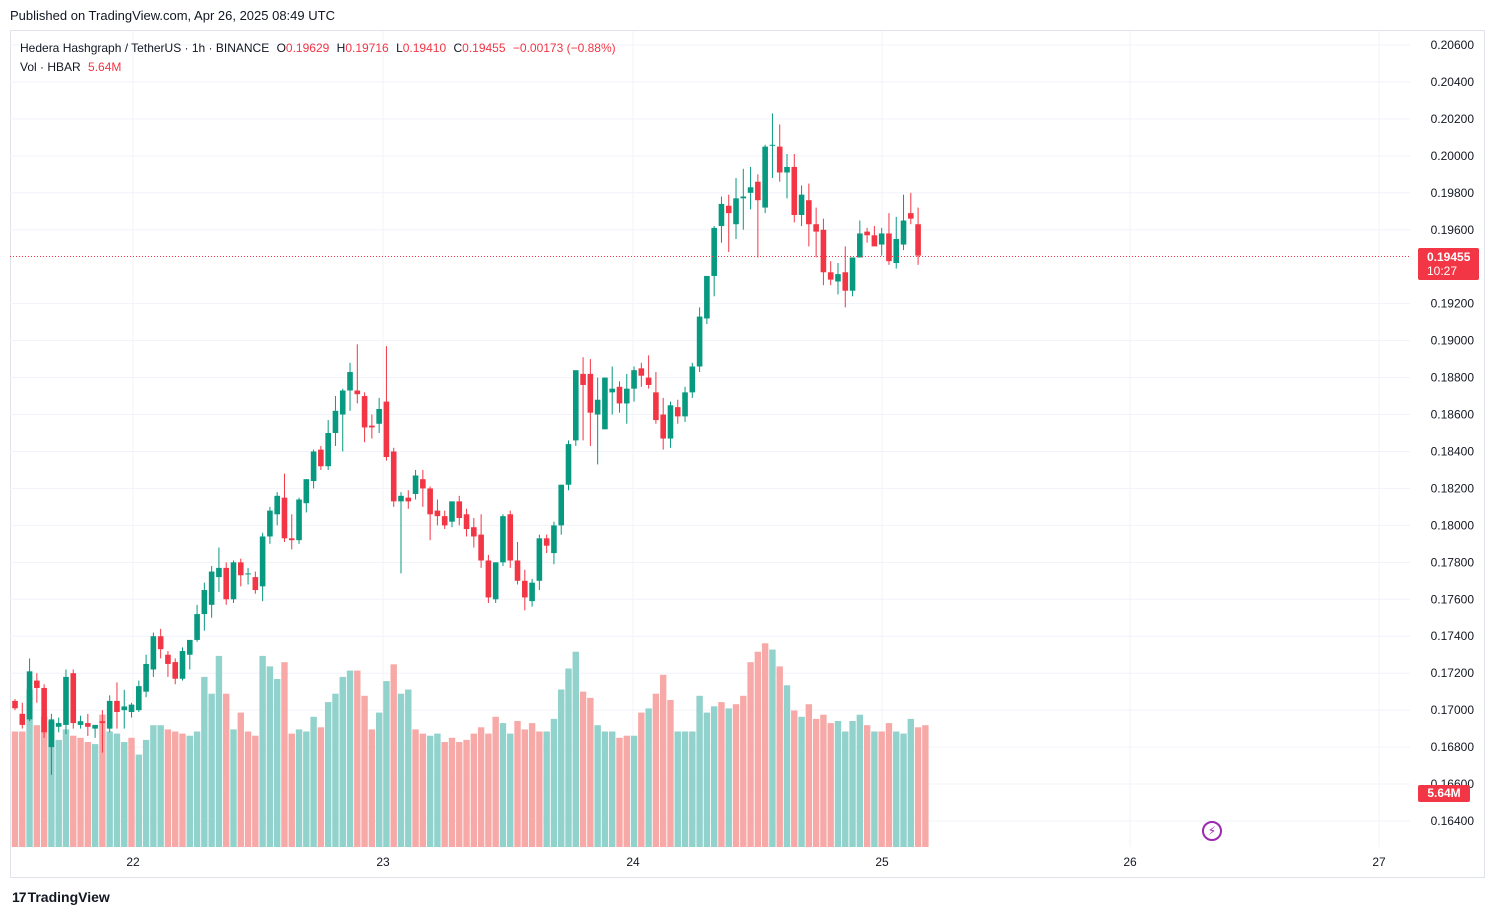  I want to click on change-value: −0.00173 (−0.88%), so click(564, 48).